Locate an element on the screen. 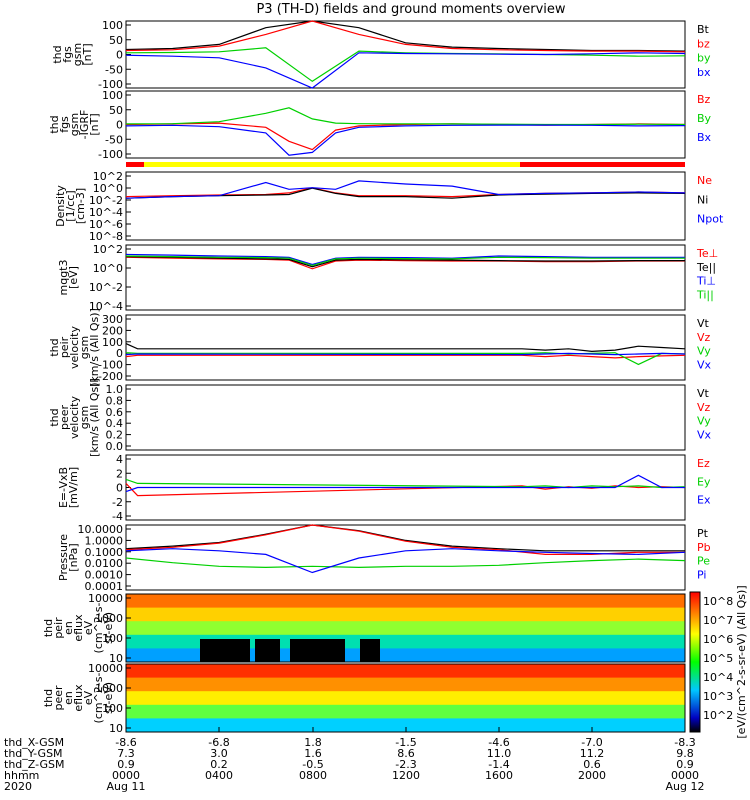 The image size is (750, 800). y-axis-label: fgs is located at coordinates (67, 54).